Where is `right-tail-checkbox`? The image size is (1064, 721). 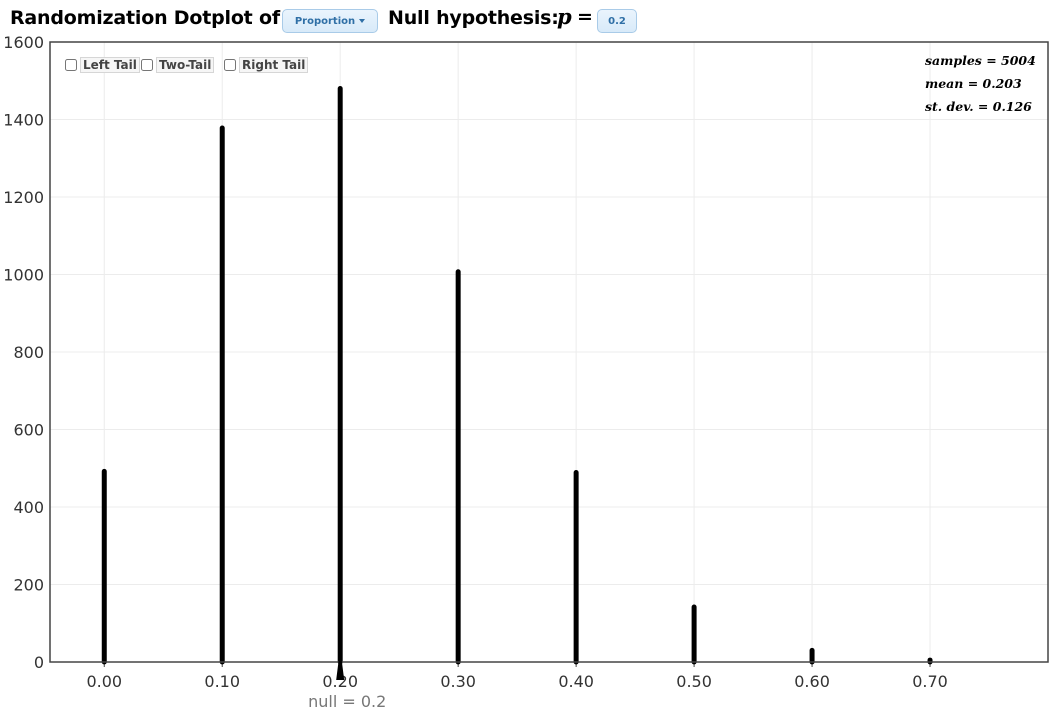
right-tail-checkbox is located at coordinates (230, 65).